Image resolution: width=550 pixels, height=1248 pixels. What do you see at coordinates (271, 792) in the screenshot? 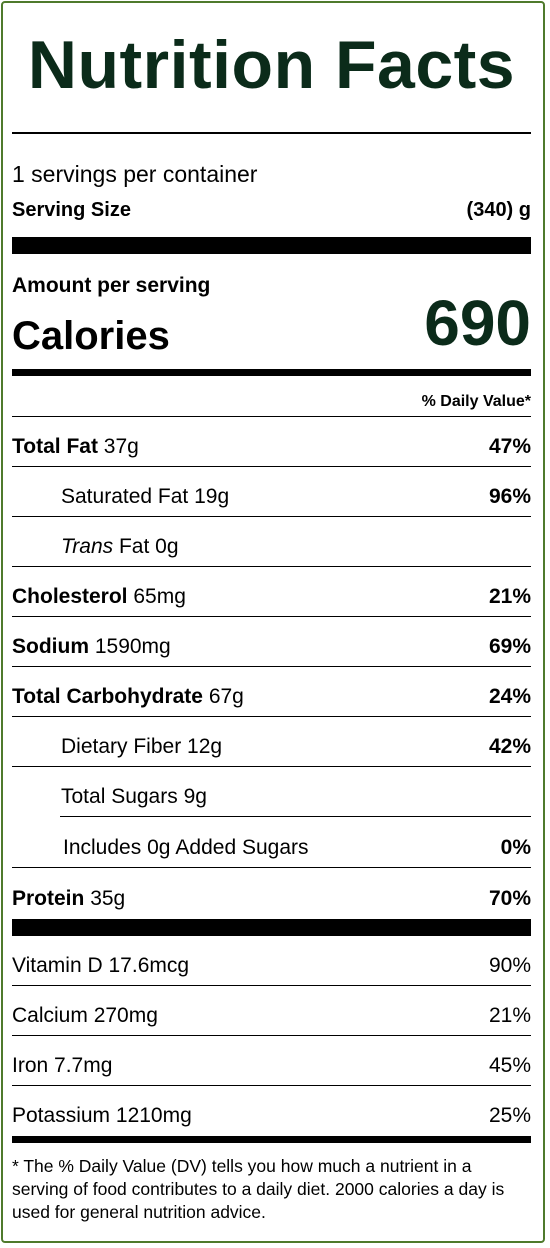
I see `nutrient-row-total-sugars: Total Sugars 9g` at bounding box center [271, 792].